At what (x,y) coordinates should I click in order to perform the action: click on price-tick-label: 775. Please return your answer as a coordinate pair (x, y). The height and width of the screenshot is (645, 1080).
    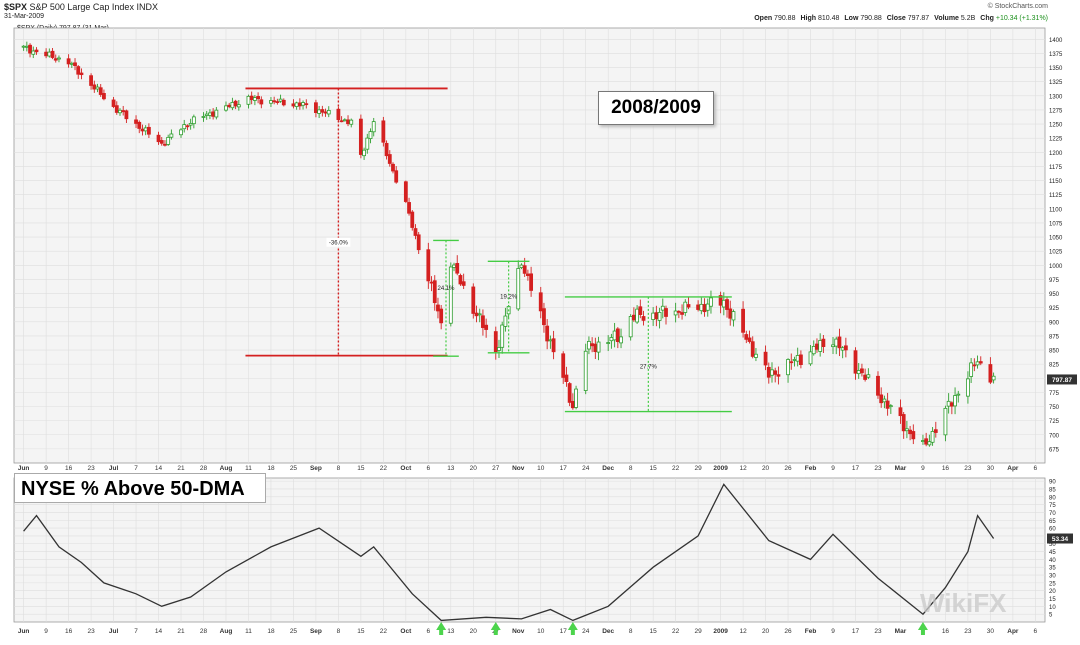
    Looking at the image, I should click on (1054, 394).